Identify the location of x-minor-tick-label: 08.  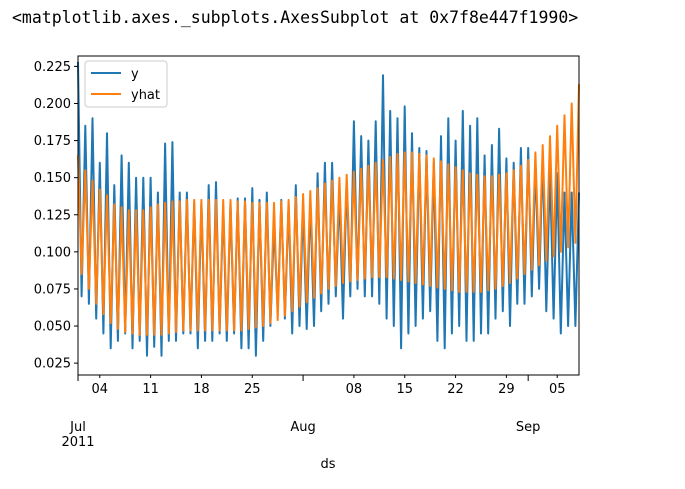
(354, 389).